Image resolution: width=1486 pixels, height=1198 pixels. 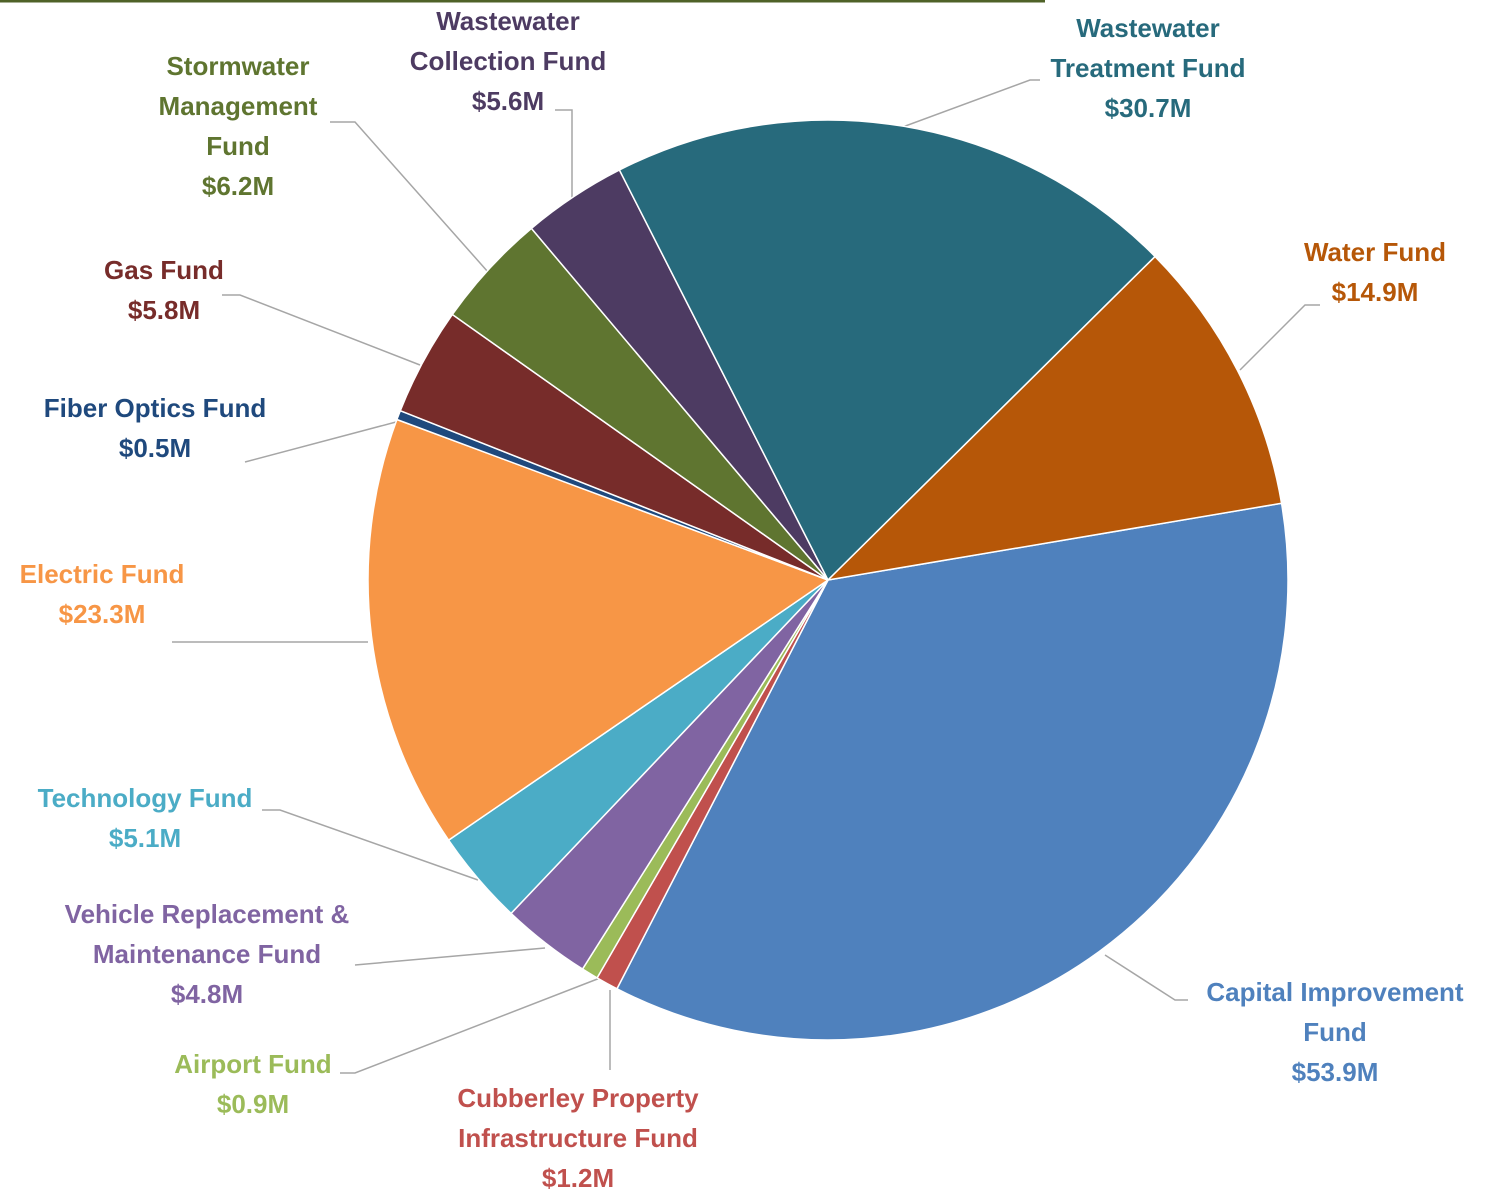 I want to click on category-label: Capital Improvement Fund, so click(x=1335, y=1012).